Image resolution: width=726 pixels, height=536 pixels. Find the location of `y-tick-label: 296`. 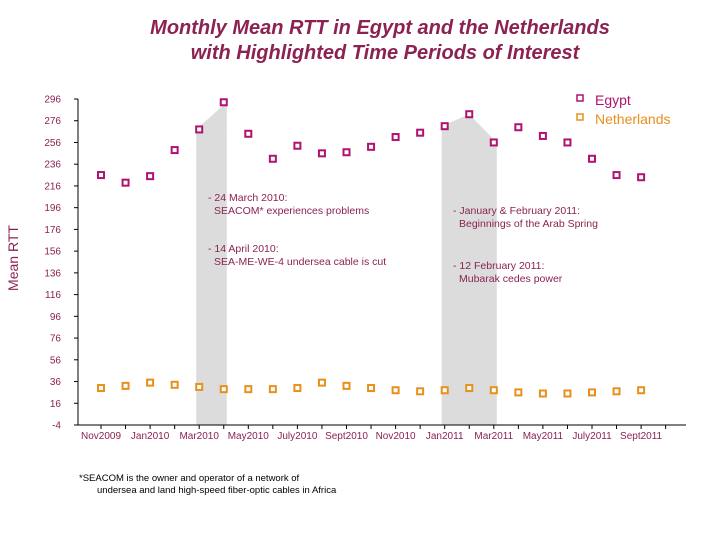

y-tick-label: 296 is located at coordinates (52, 100).